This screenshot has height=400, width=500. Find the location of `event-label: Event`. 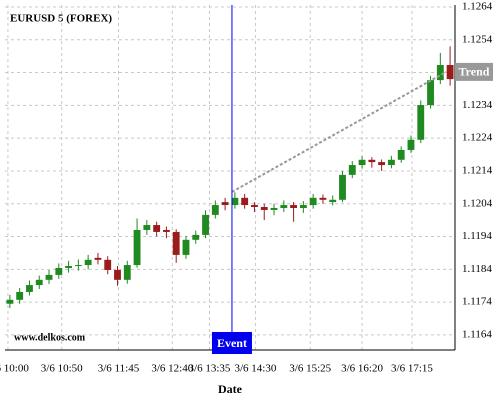

event-label: Event is located at coordinates (232, 343).